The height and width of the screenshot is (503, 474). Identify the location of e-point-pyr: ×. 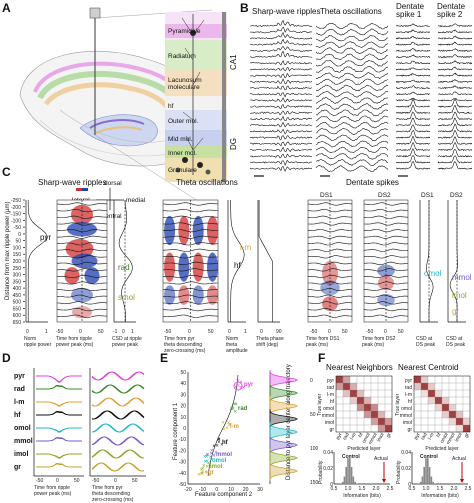
(238, 386).